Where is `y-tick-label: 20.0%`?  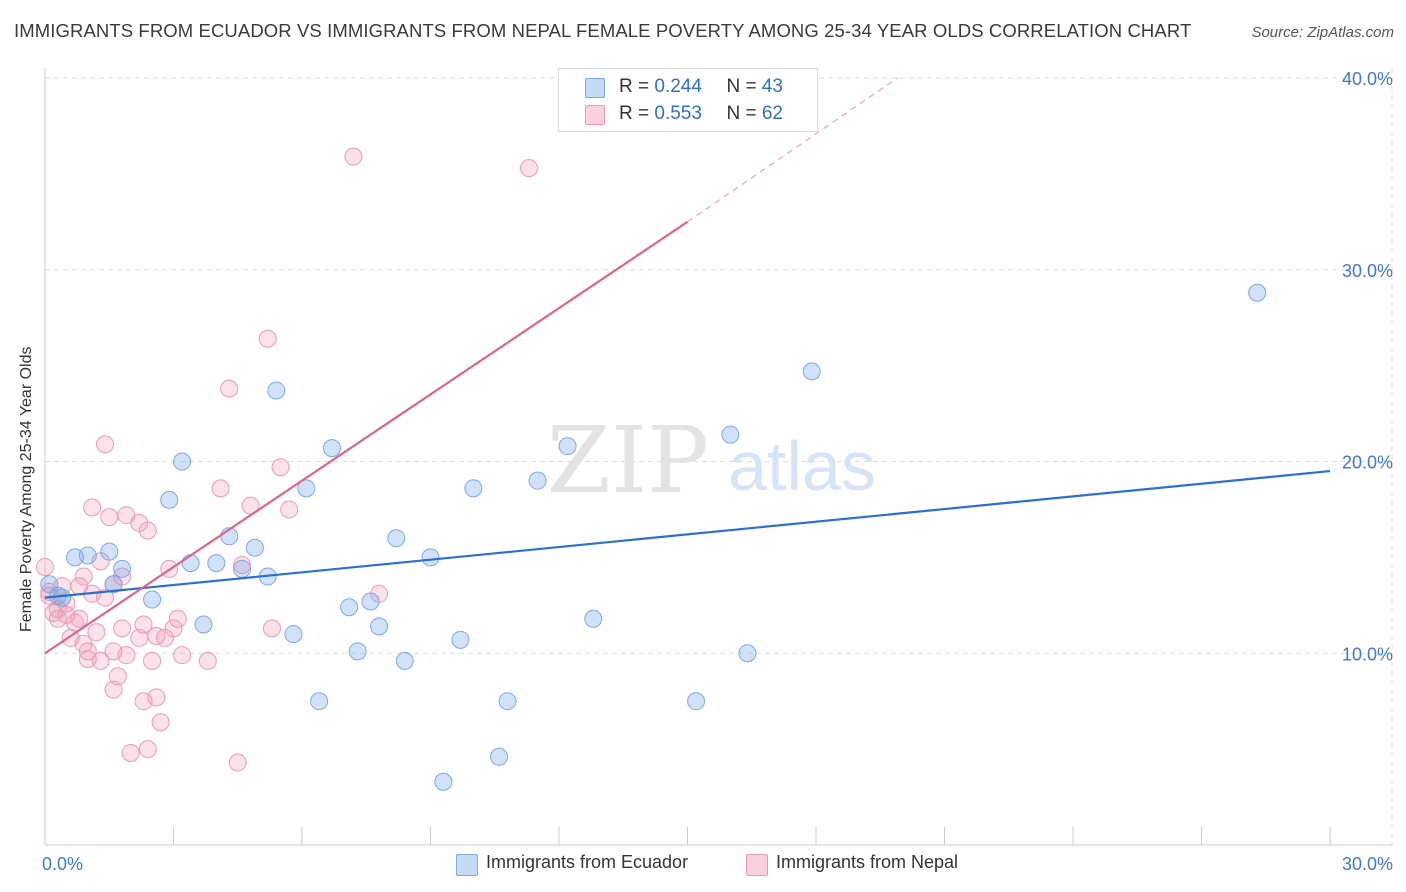
y-tick-label: 20.0% is located at coordinates (1367, 463).